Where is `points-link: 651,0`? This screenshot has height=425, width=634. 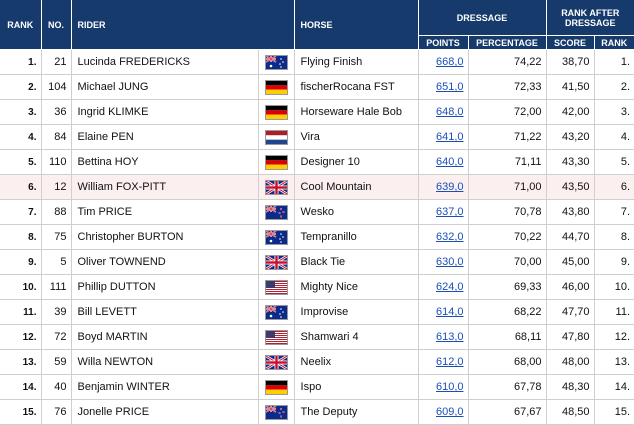
points-link: 651,0 is located at coordinates (449, 87).